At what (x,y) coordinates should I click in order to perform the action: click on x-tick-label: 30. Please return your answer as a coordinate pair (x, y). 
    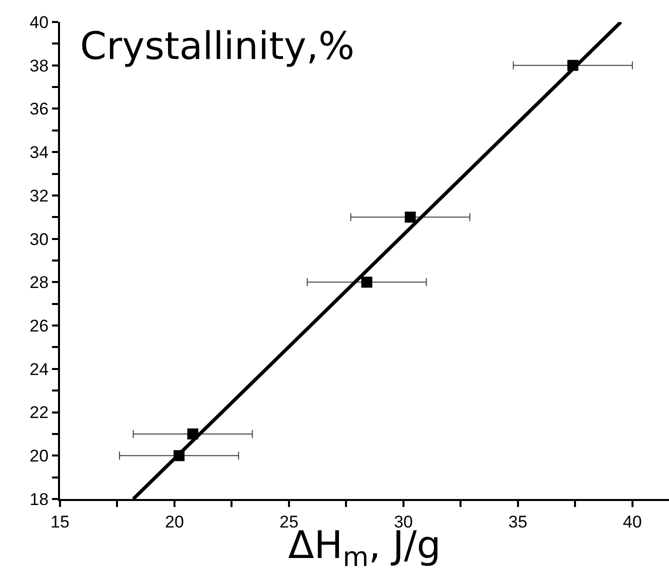
    Looking at the image, I should click on (403, 522).